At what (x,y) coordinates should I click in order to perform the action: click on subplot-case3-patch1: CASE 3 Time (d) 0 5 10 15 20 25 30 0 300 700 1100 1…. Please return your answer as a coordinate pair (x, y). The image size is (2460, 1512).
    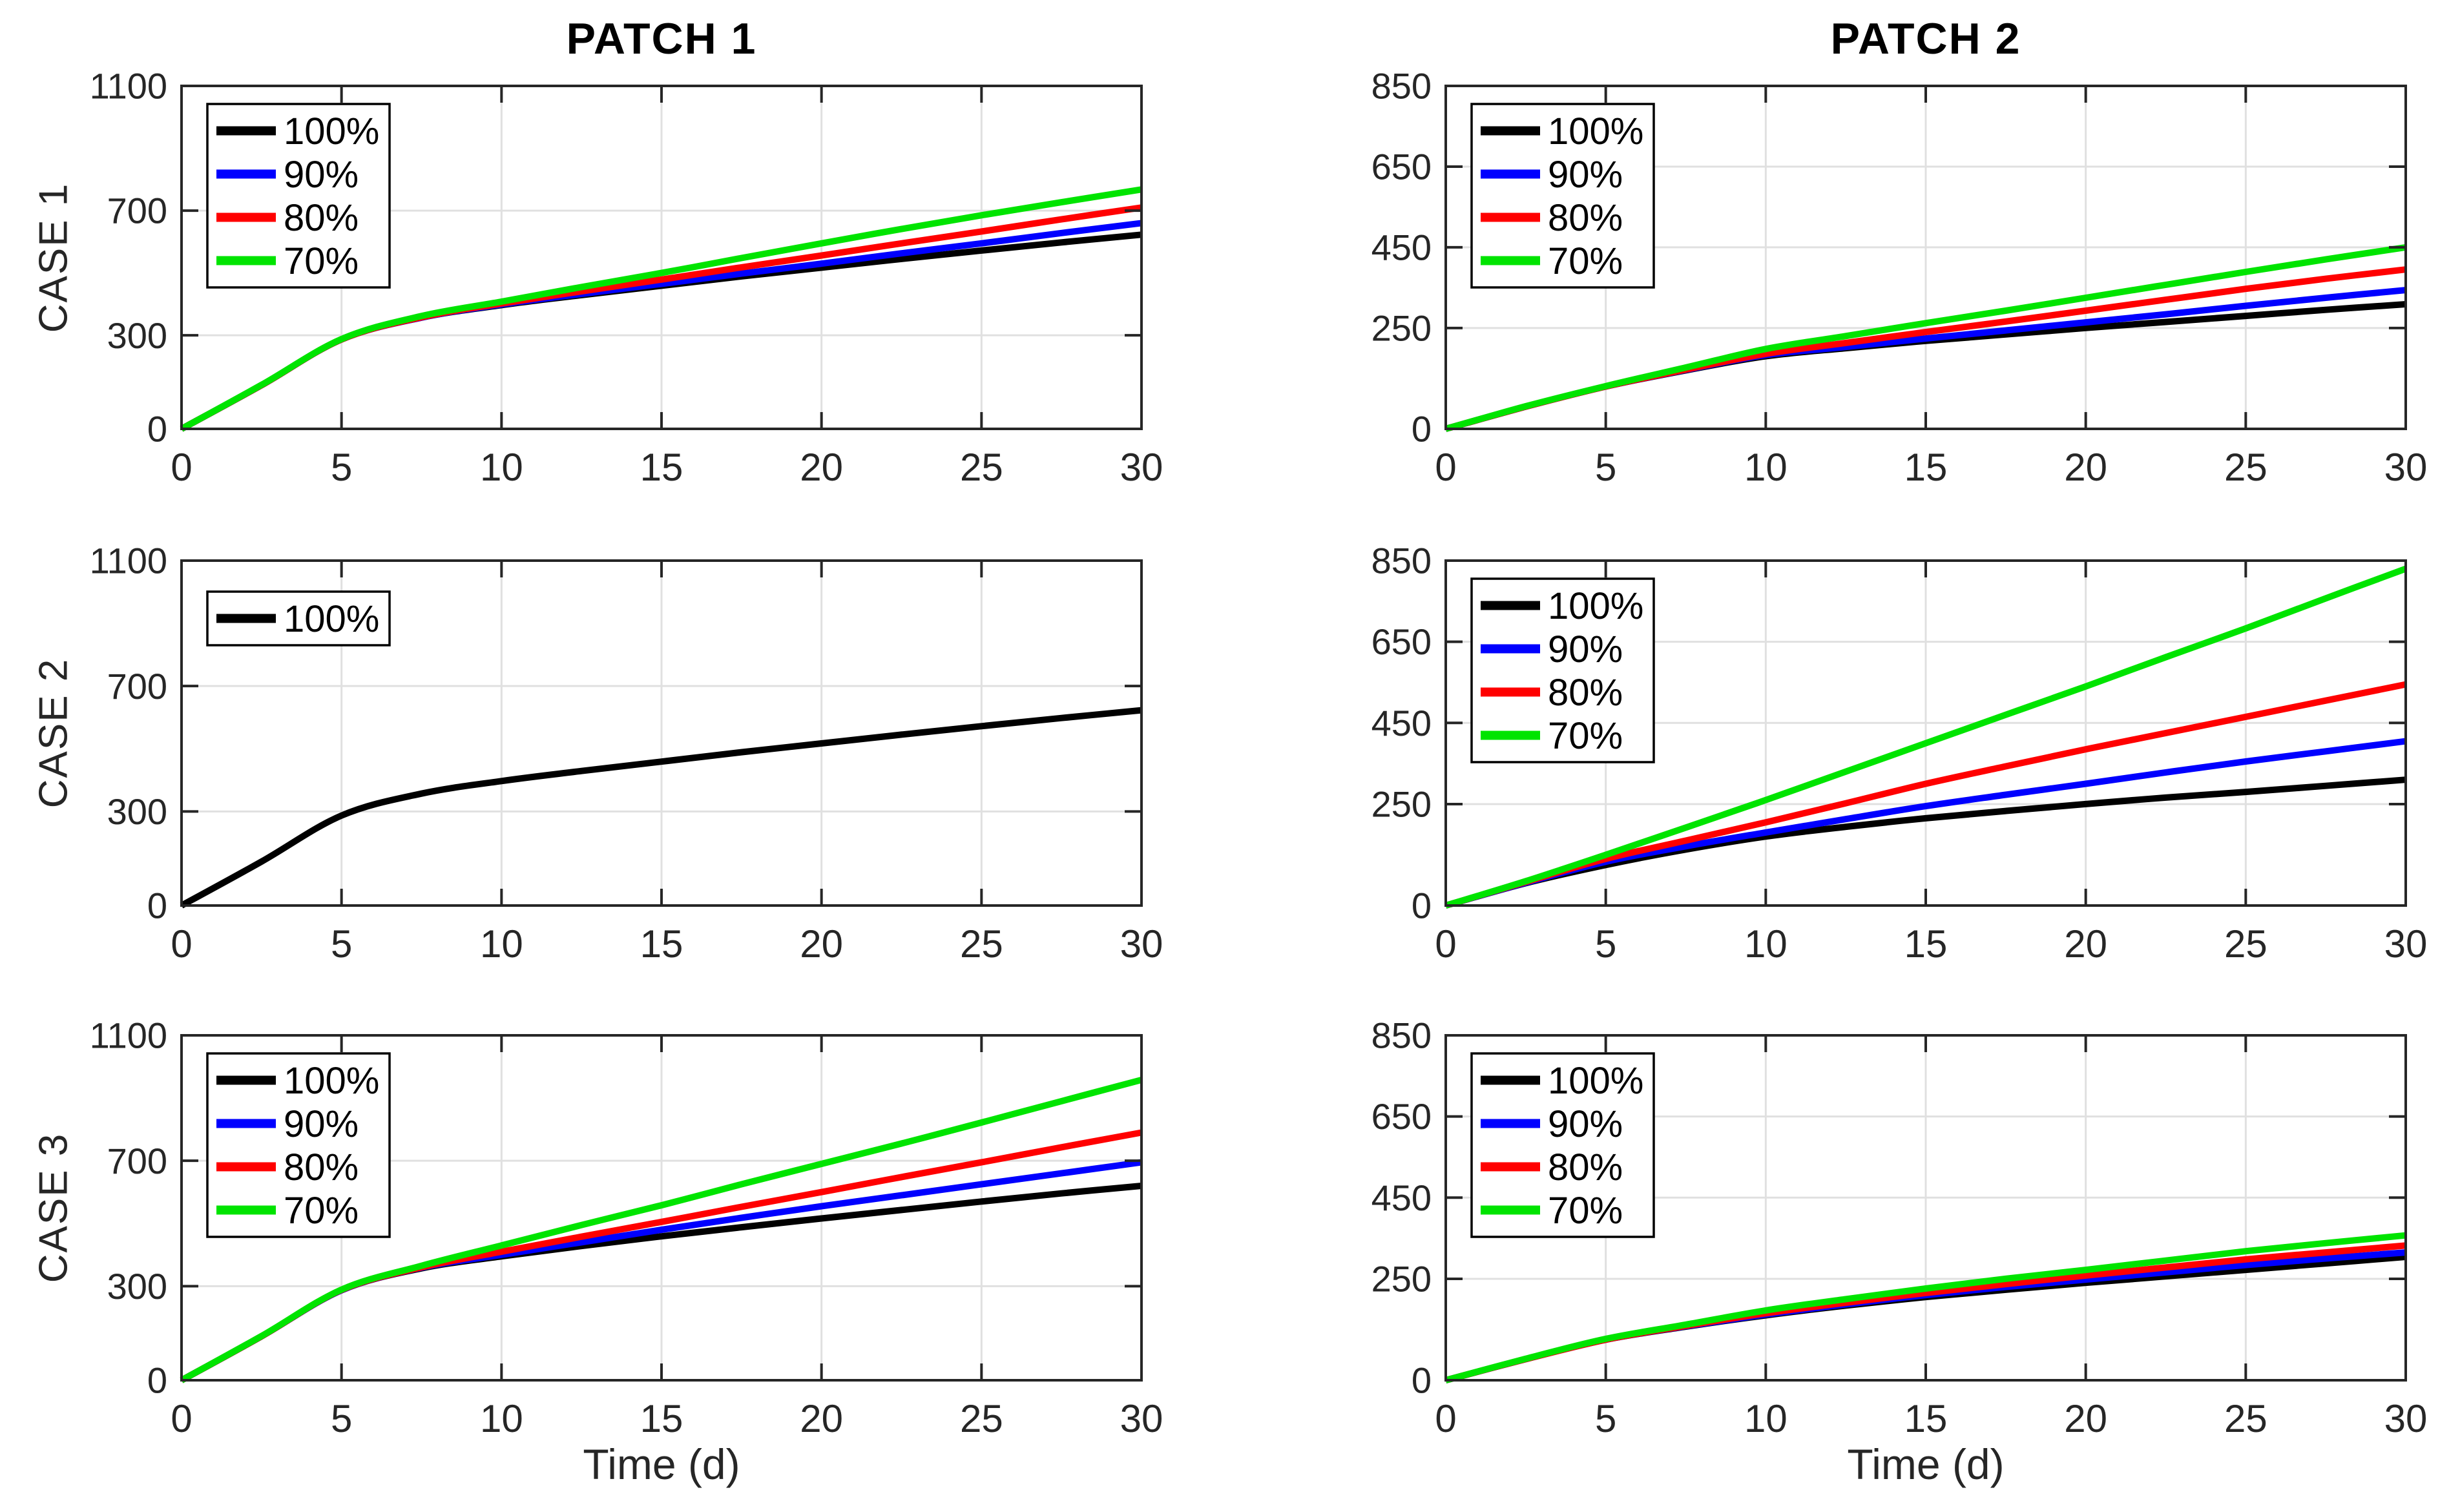
    Looking at the image, I should click on (597, 1251).